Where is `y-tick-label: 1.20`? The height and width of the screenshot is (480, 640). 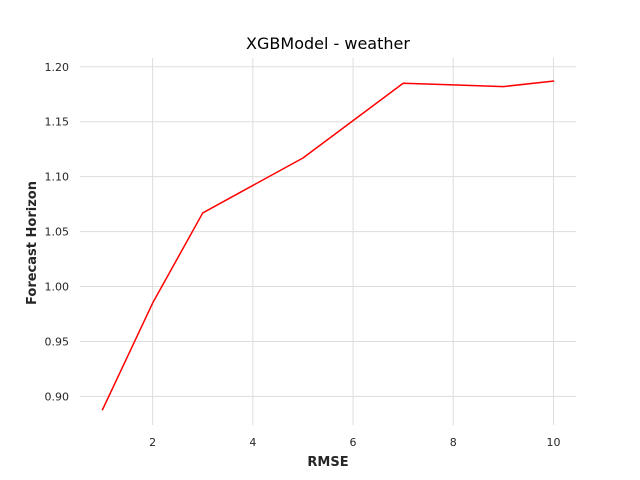
y-tick-label: 1.20 is located at coordinates (57, 67).